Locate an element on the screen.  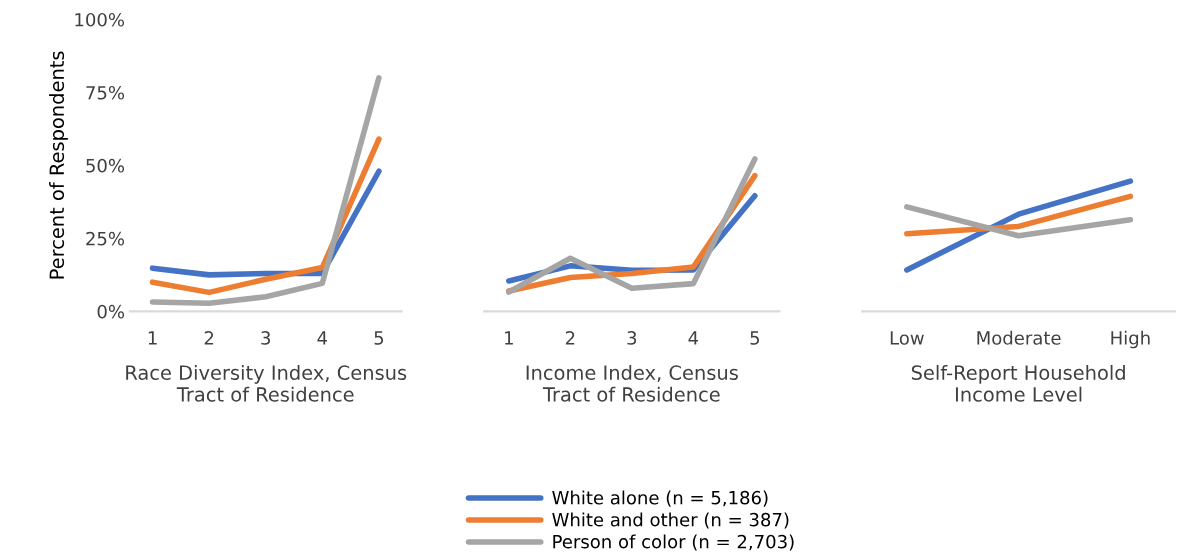
x-tick-label: Low is located at coordinates (907, 338).